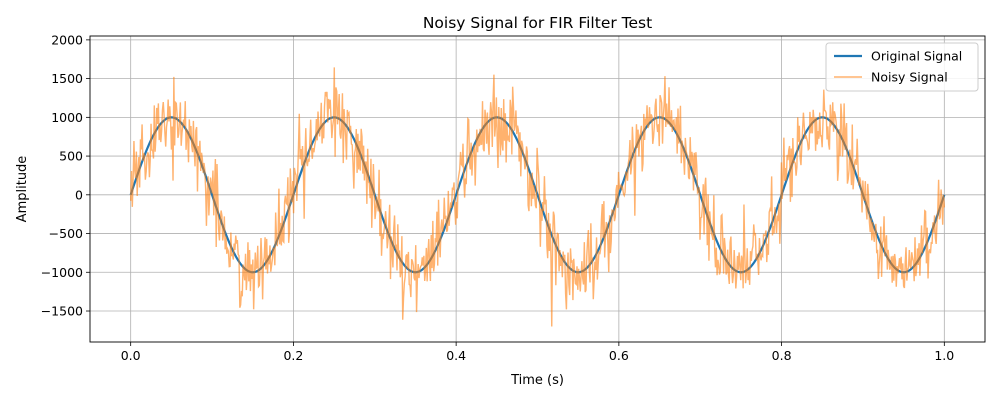  What do you see at coordinates (66, 233) in the screenshot?
I see `y-tick-label: −500` at bounding box center [66, 233].